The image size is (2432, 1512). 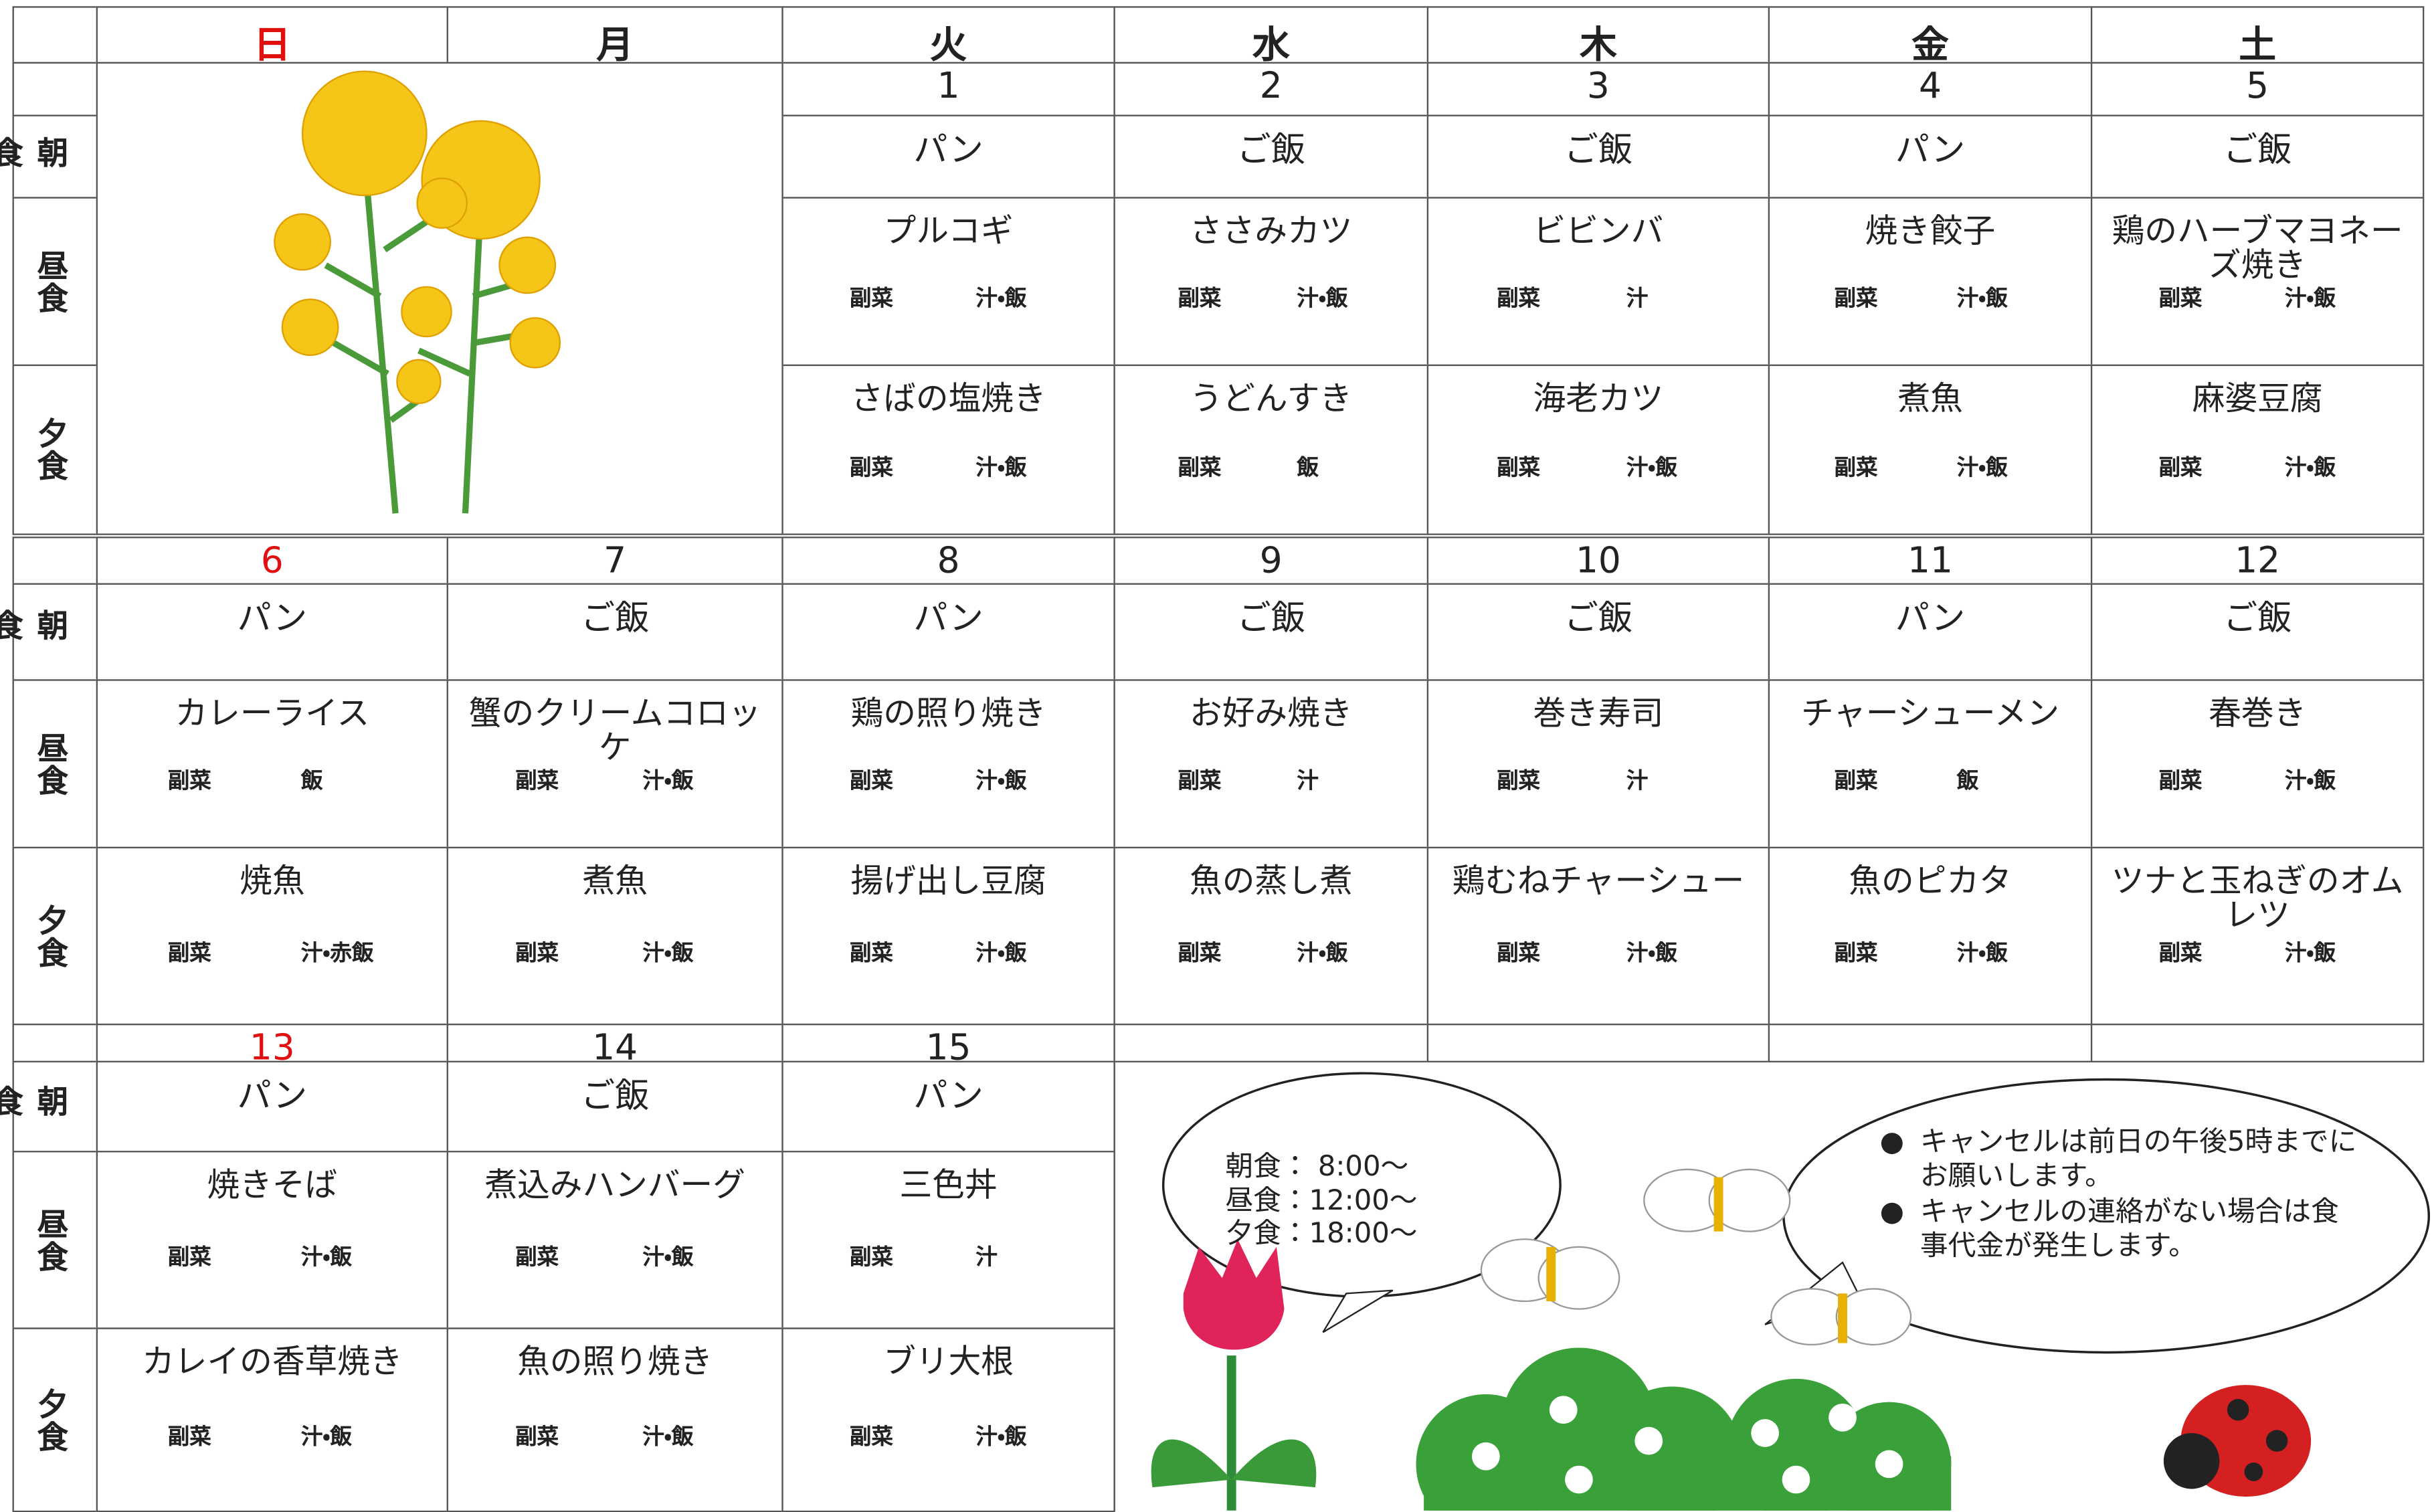 I want to click on dinner-cell: ブリ大根 副菜 汁・飯, so click(x=948, y=1419).